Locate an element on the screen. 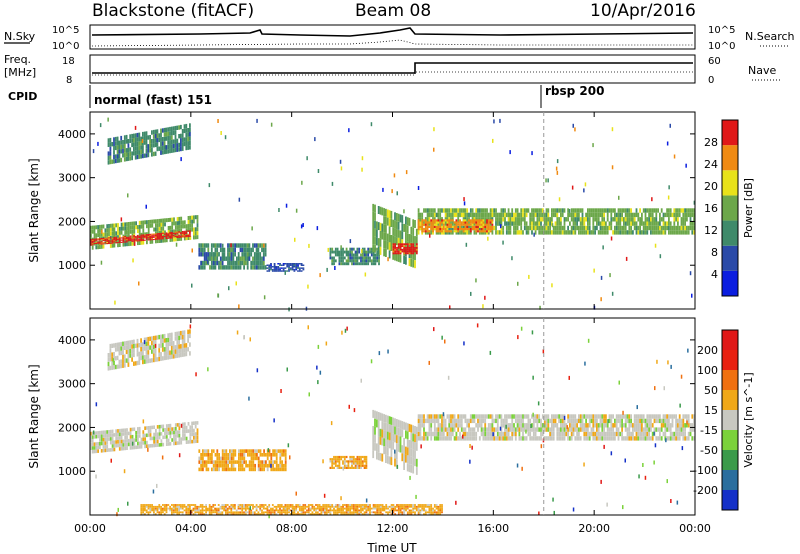  velocity-echo-band is located at coordinates (242, 460).